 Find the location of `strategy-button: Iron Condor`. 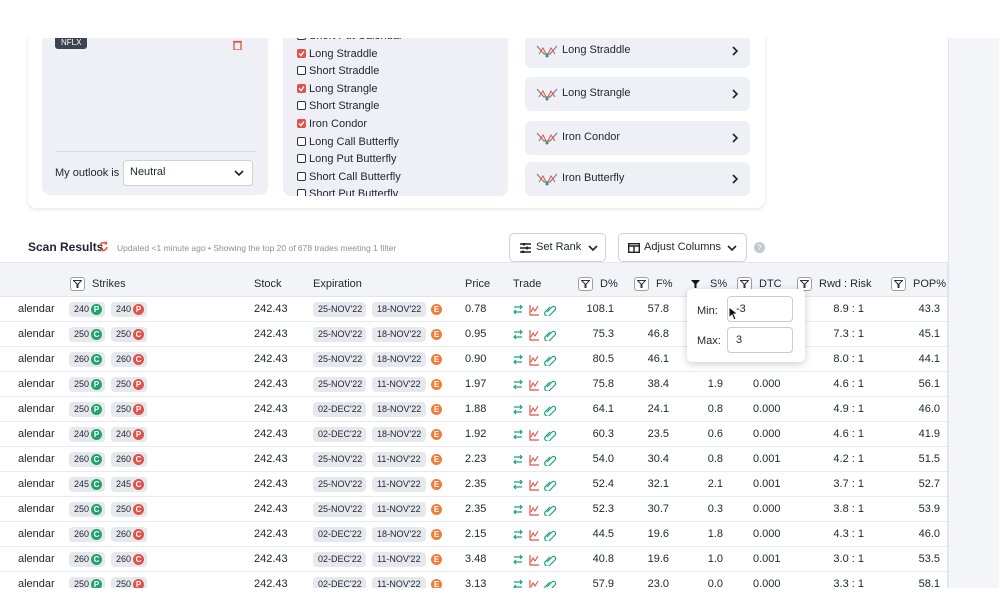

strategy-button: Iron Condor is located at coordinates (637, 138).